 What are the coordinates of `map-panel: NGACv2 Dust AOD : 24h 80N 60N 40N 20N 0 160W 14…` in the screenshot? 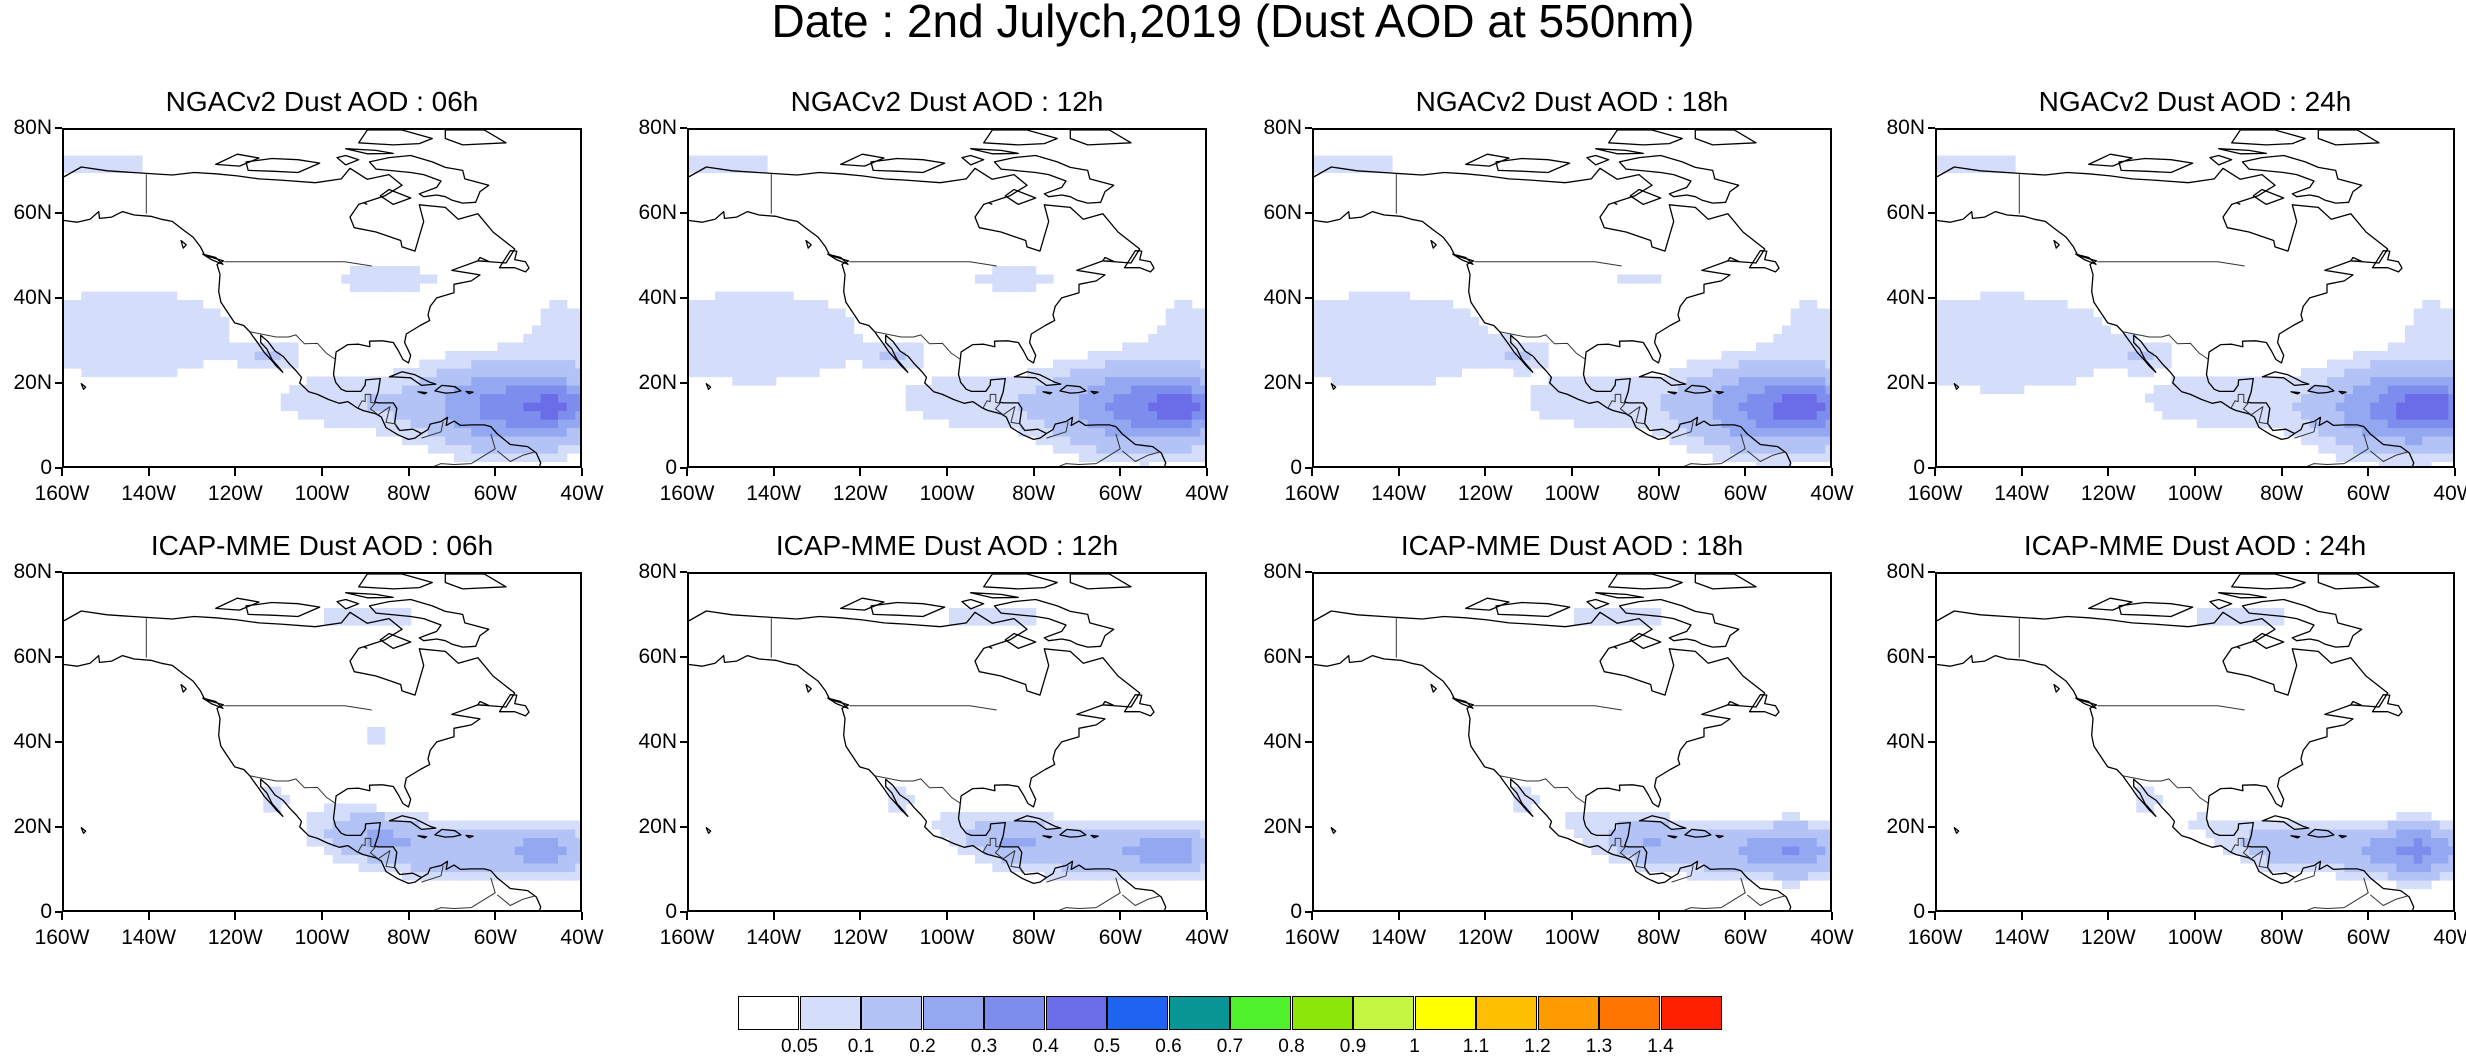 It's located at (2169, 316).